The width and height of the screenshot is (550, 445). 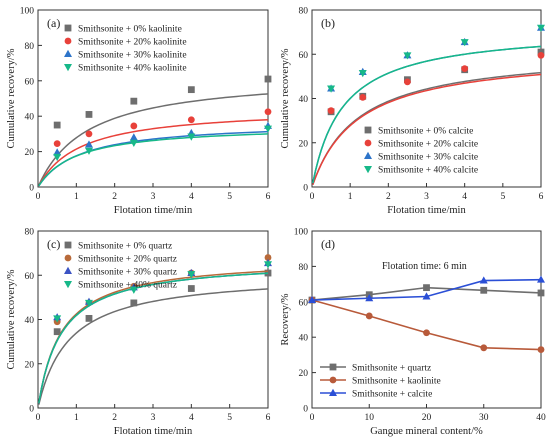 What do you see at coordinates (38, 418) in the screenshot?
I see `x-tick-label: 0` at bounding box center [38, 418].